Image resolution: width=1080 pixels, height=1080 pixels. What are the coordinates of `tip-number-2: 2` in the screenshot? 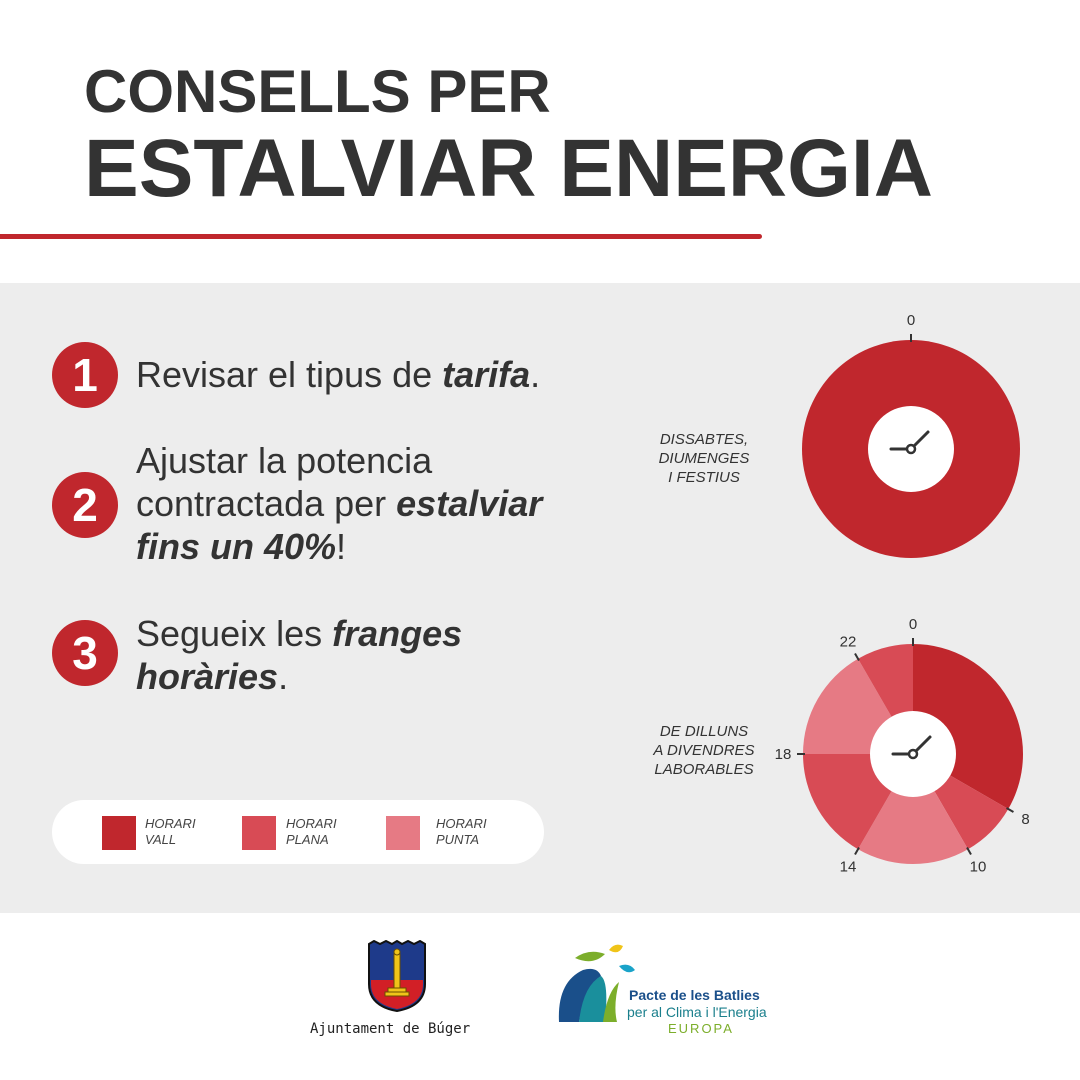 It's located at (85, 505).